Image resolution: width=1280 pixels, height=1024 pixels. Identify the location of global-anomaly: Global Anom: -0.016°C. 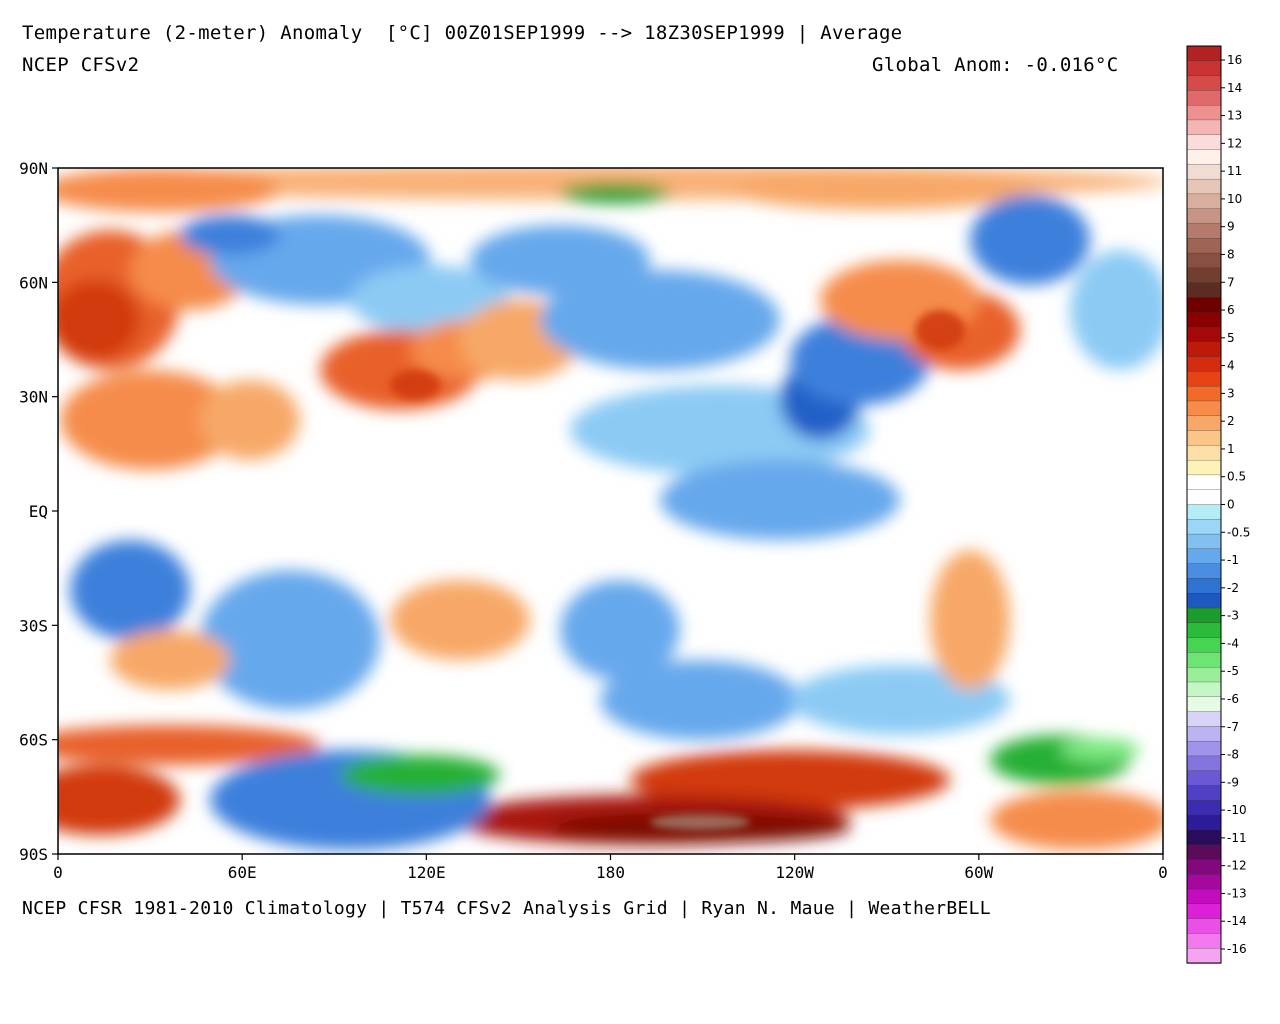
(995, 65).